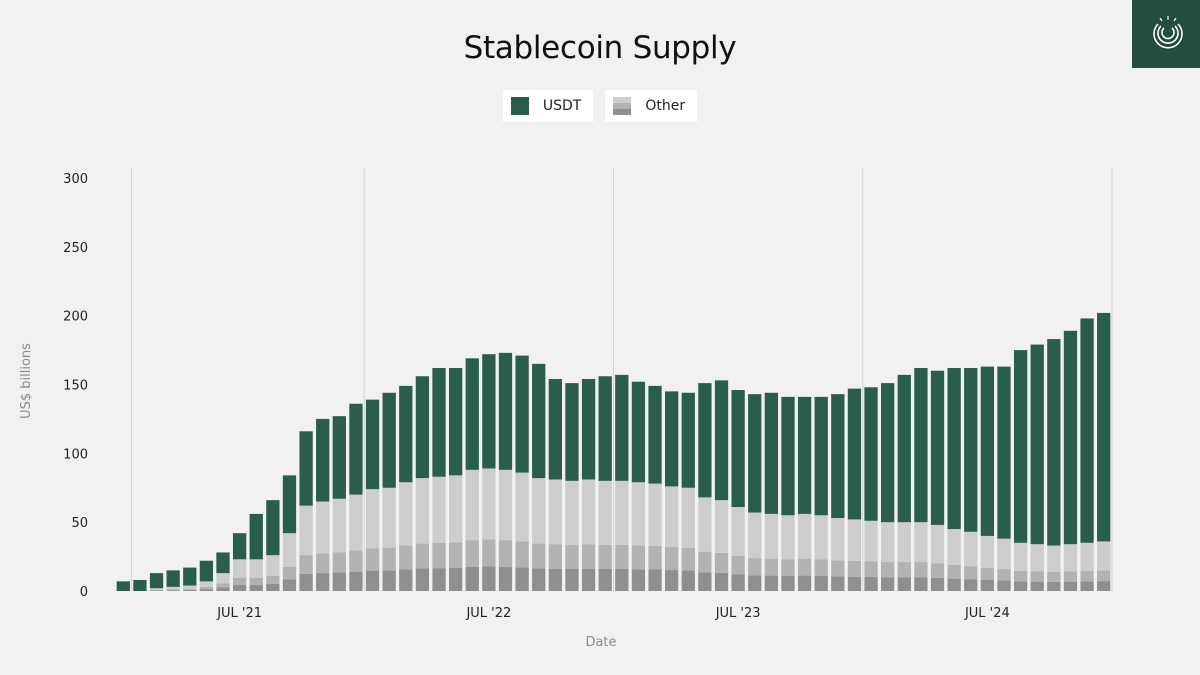 Image resolution: width=1200 pixels, height=675 pixels. I want to click on bar-54-other-light, so click(1020, 556).